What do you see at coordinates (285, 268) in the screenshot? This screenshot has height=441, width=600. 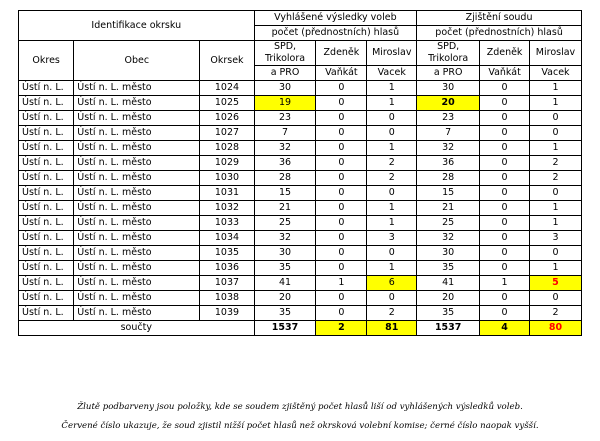 I see `cell-a-spd: 35` at bounding box center [285, 268].